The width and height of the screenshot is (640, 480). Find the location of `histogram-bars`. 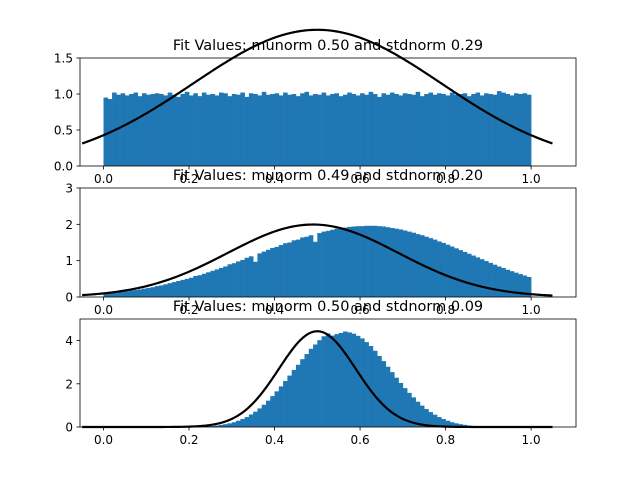

histogram-bars is located at coordinates (343, 379).